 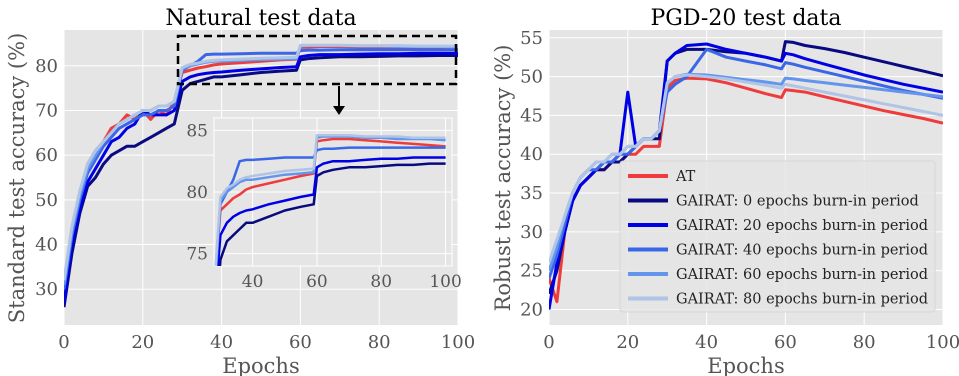 I want to click on pgd-x-tick-label: 100, so click(x=942, y=342).